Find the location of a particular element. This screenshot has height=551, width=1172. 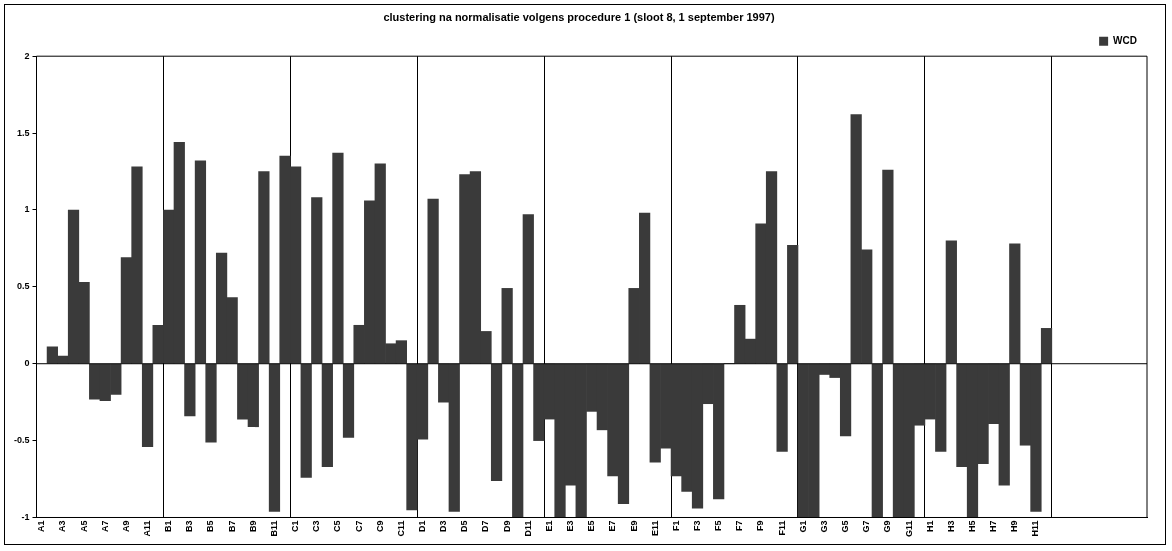

x-tick-label: H5 is located at coordinates (971, 526).